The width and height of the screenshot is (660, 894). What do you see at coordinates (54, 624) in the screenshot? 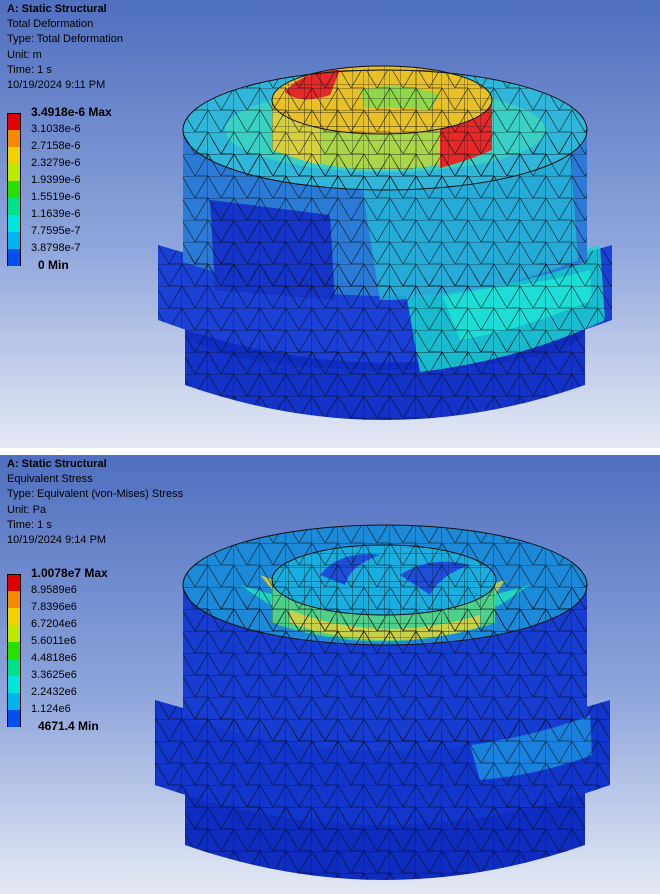
I see `legend-label: 6.7204e6` at bounding box center [54, 624].